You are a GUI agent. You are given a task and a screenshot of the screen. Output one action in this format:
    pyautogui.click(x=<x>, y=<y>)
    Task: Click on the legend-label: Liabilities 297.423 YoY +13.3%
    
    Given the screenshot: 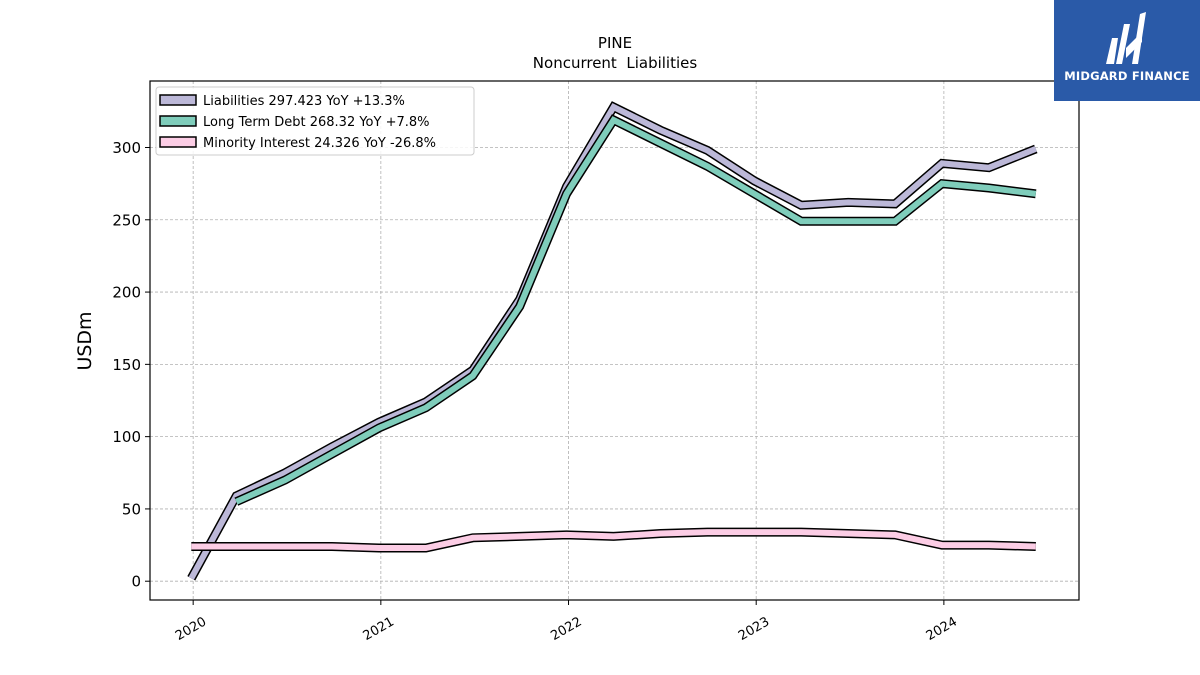 What is the action you would take?
    pyautogui.click(x=304, y=101)
    